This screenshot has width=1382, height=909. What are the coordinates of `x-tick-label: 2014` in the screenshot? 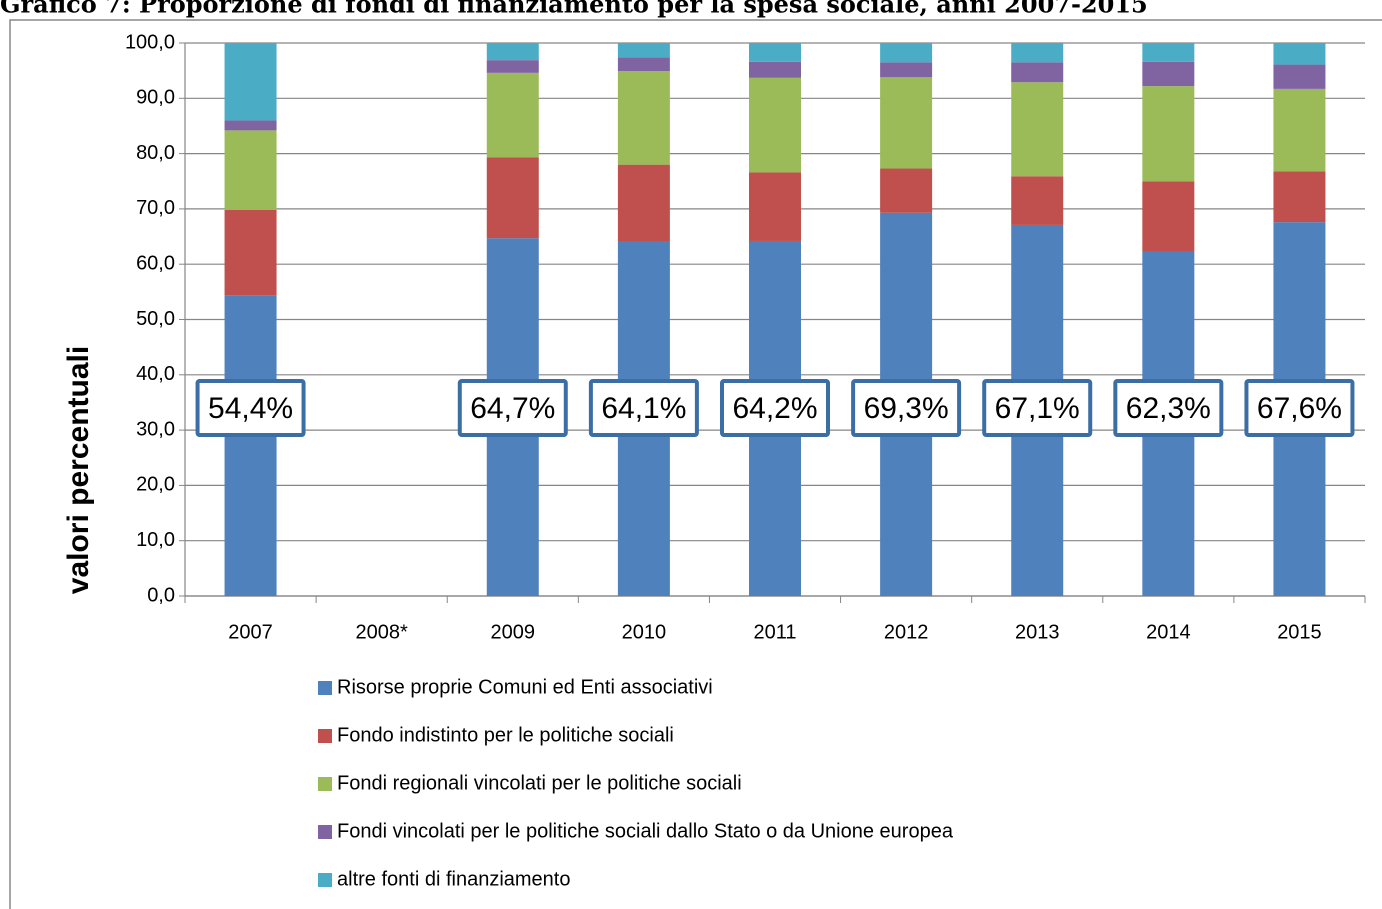 It's located at (1168, 632).